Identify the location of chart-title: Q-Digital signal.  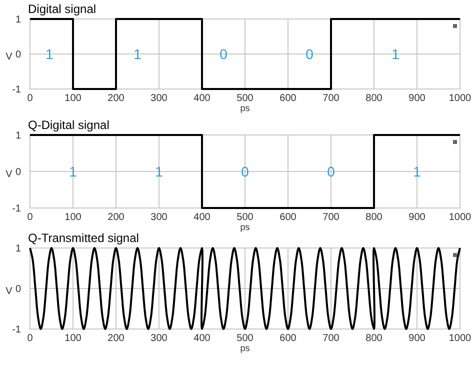
(69, 125).